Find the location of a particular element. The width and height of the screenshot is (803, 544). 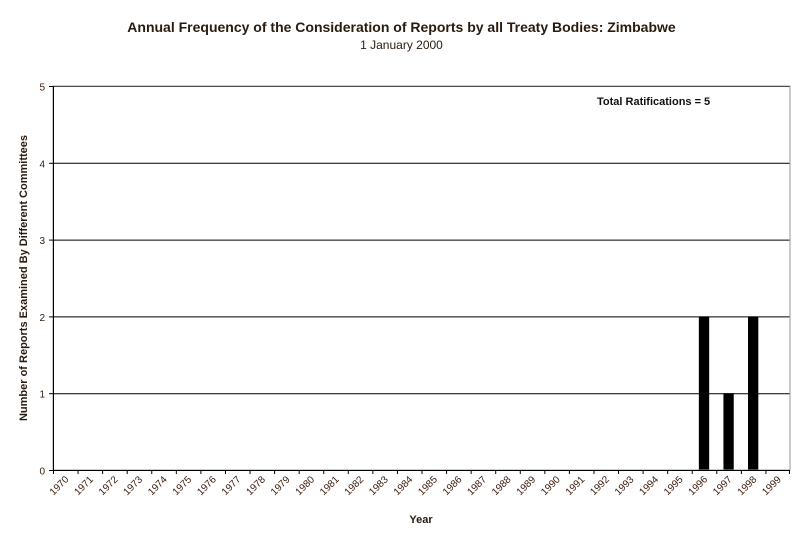

x-tick-label: 1972 is located at coordinates (109, 486).